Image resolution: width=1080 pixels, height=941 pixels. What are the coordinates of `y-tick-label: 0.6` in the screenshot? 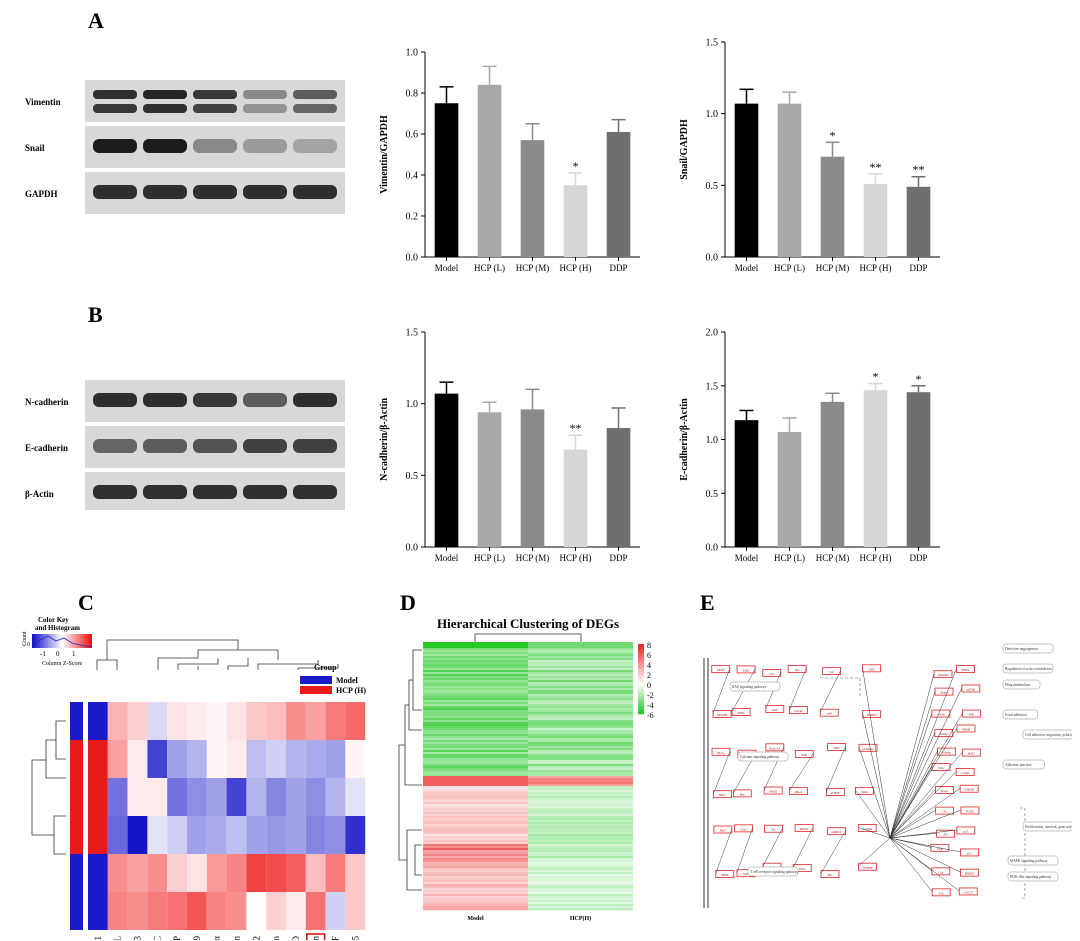 It's located at (412, 135).